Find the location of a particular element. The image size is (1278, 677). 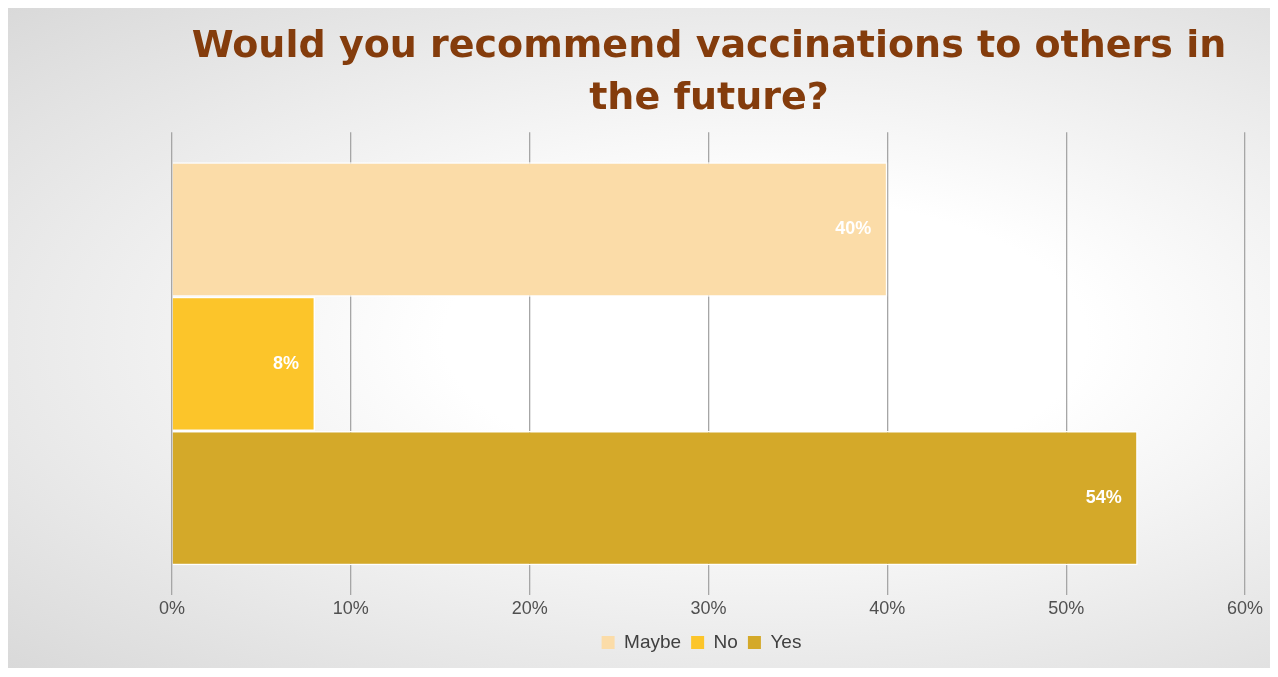

x-tick-label: 60% is located at coordinates (1245, 608).